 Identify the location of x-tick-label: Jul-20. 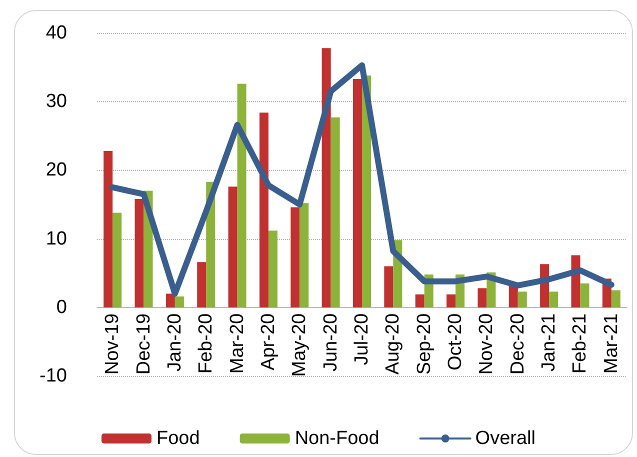
(362, 339).